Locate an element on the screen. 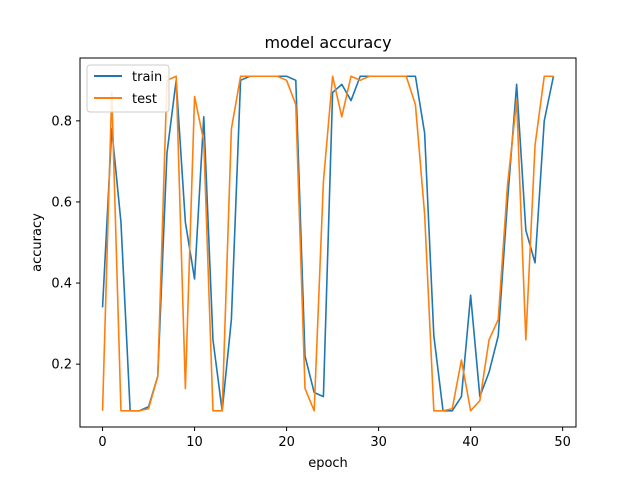 The image size is (640, 480). chart-title: model accuracy is located at coordinates (327, 42).